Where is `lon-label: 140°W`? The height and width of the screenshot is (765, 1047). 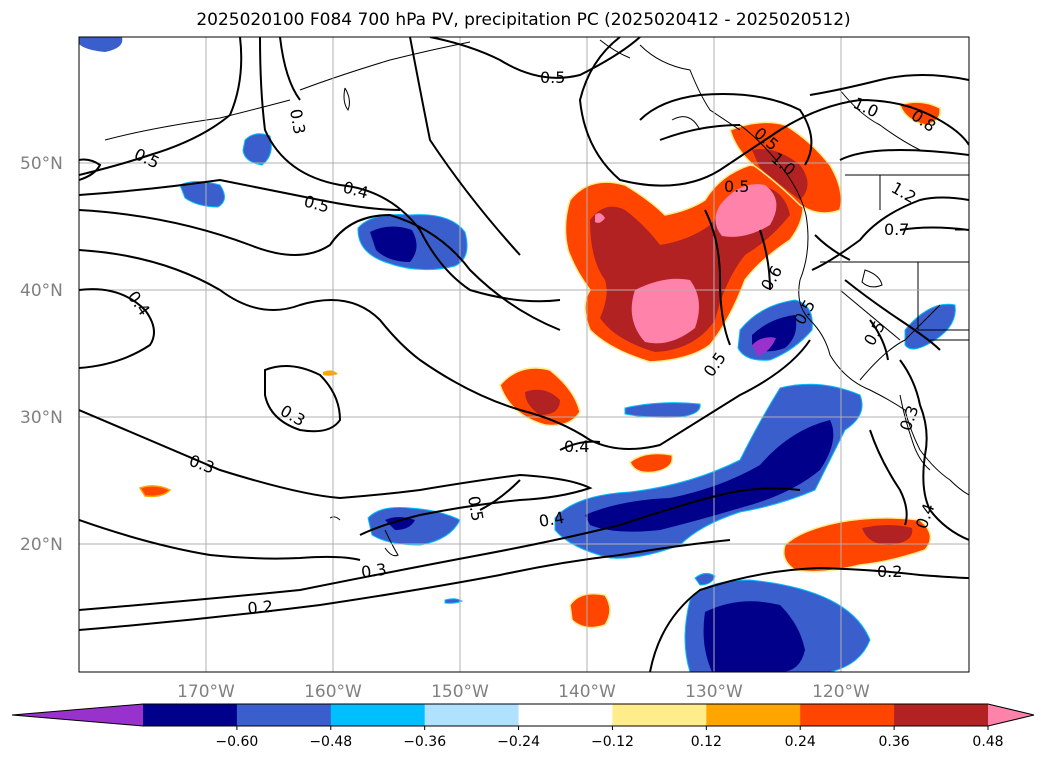 lon-label: 140°W is located at coordinates (587, 692).